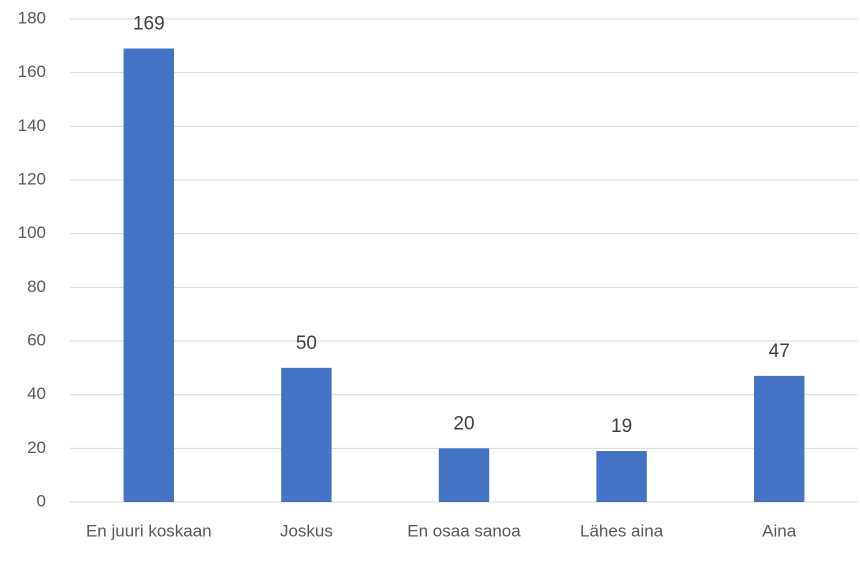 The height and width of the screenshot is (571, 860). What do you see at coordinates (36, 286) in the screenshot?
I see `y-tick-label: 80` at bounding box center [36, 286].